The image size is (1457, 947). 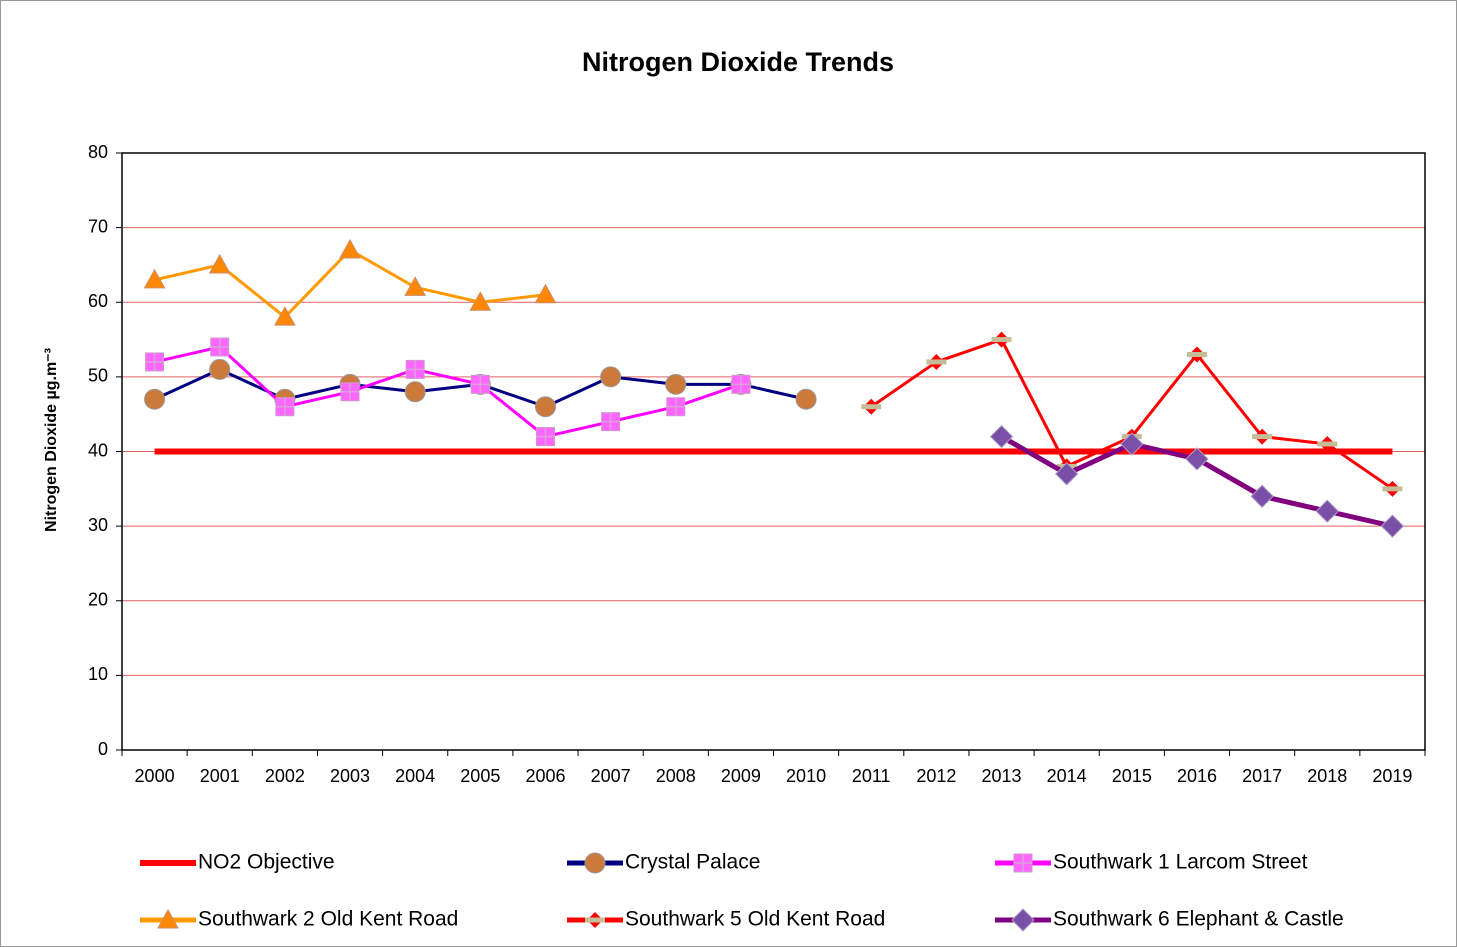 I want to click on x-tick-label: 2008, so click(x=676, y=776).